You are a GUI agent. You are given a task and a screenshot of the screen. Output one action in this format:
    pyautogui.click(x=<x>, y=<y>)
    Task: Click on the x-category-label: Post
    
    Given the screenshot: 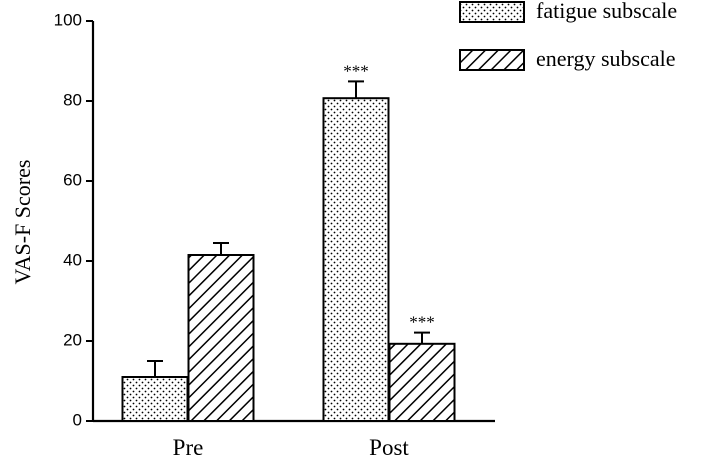 What is the action you would take?
    pyautogui.click(x=389, y=447)
    